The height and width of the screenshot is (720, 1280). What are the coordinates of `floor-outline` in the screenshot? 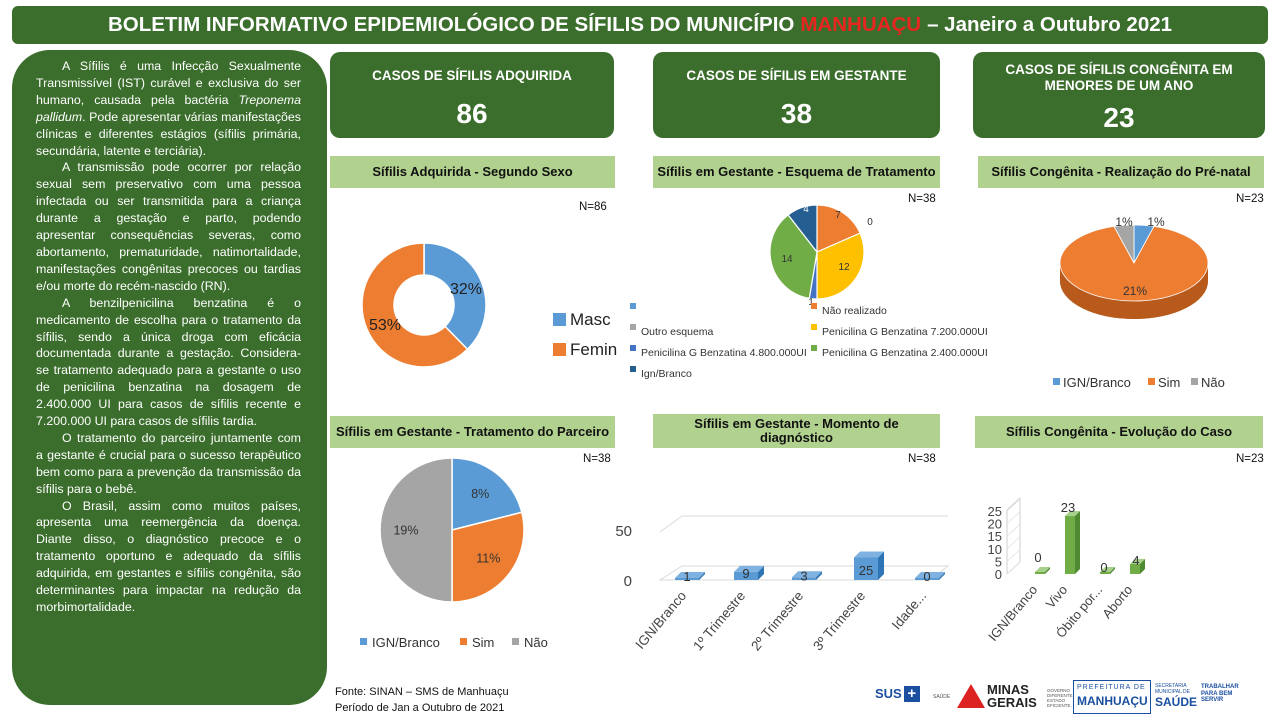 It's located at (804, 573).